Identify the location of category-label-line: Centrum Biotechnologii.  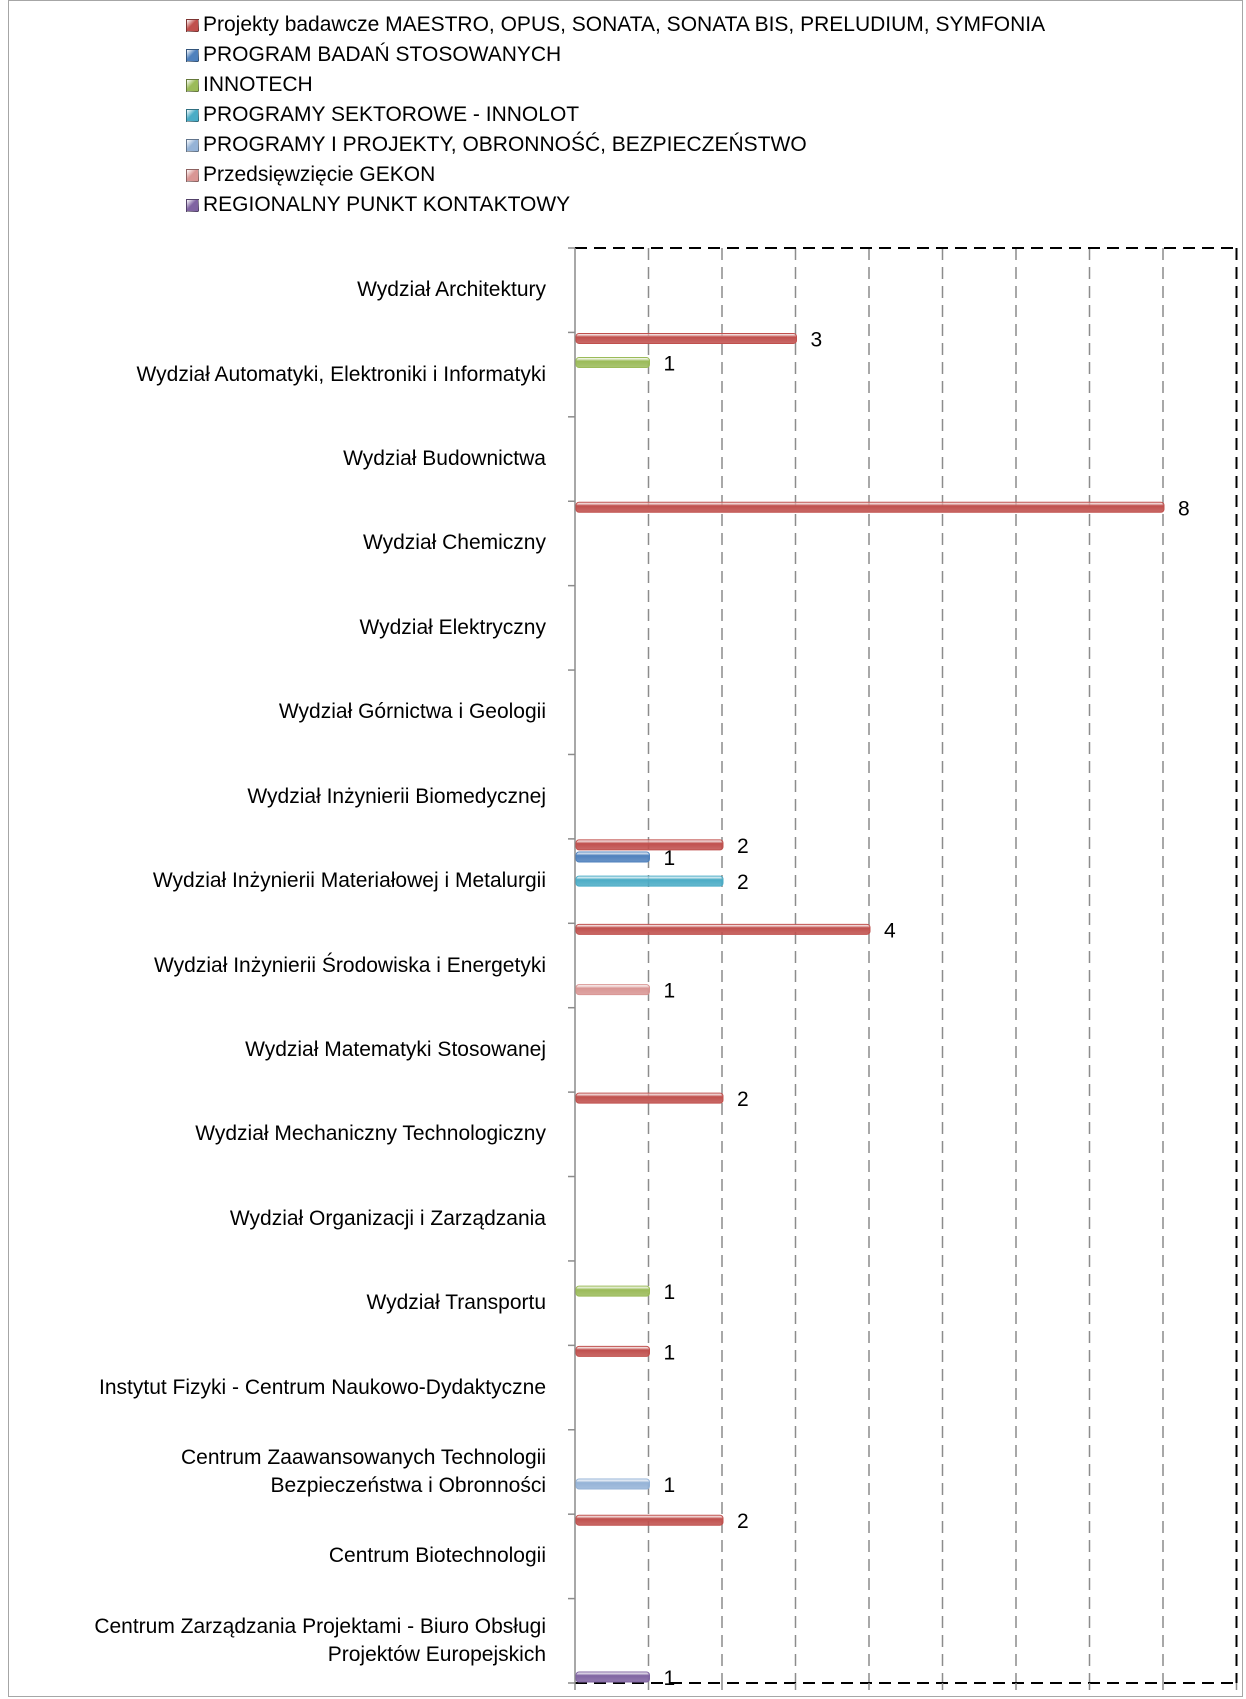
(437, 1556).